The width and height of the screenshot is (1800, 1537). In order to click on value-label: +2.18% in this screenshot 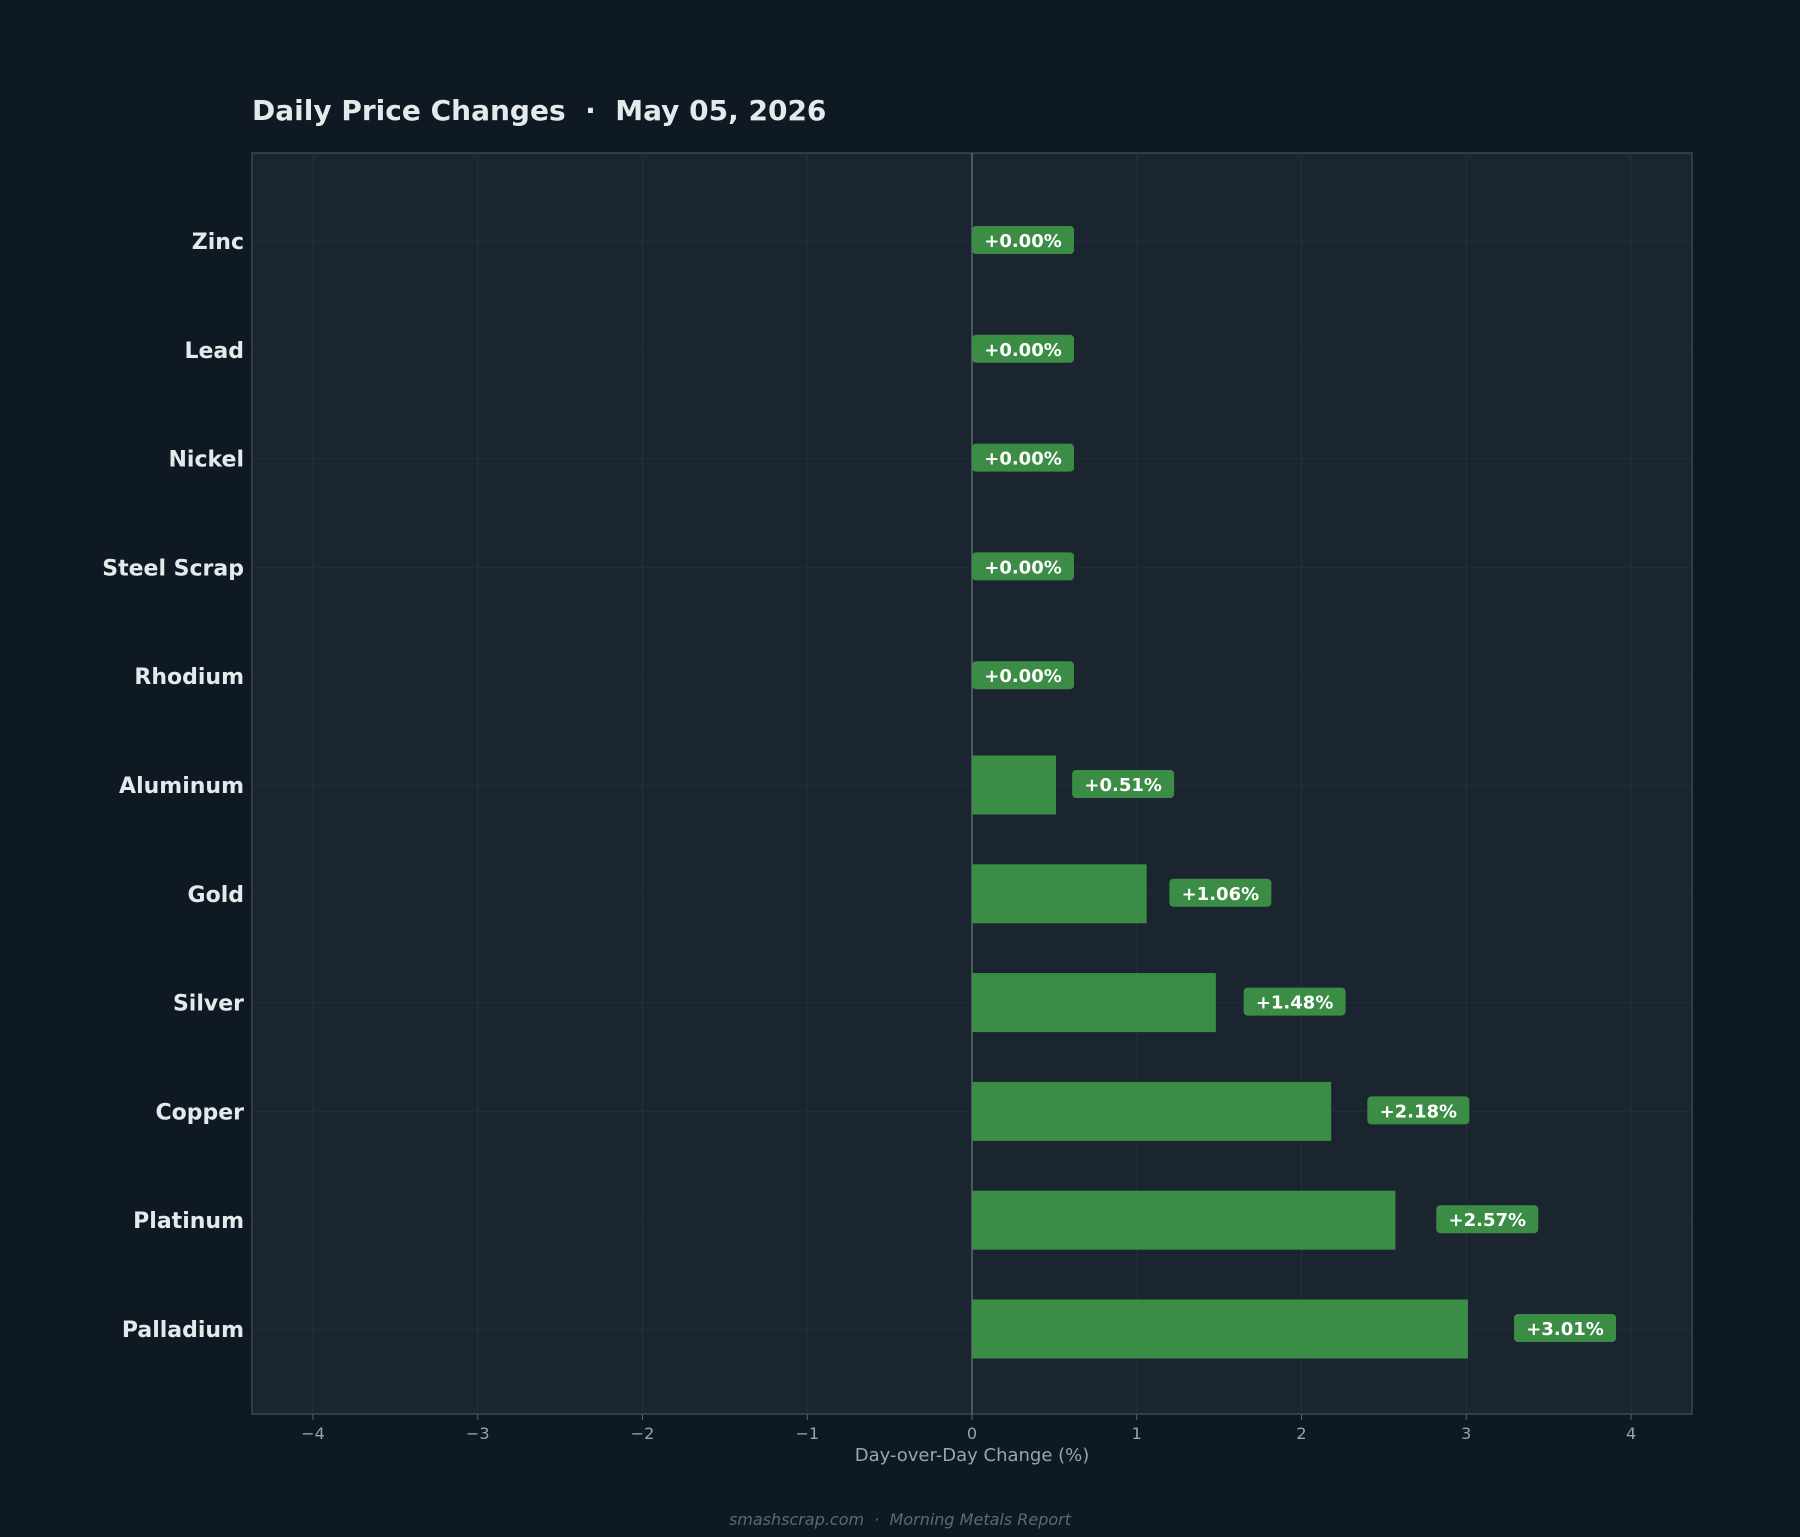, I will do `click(1419, 1111)`.